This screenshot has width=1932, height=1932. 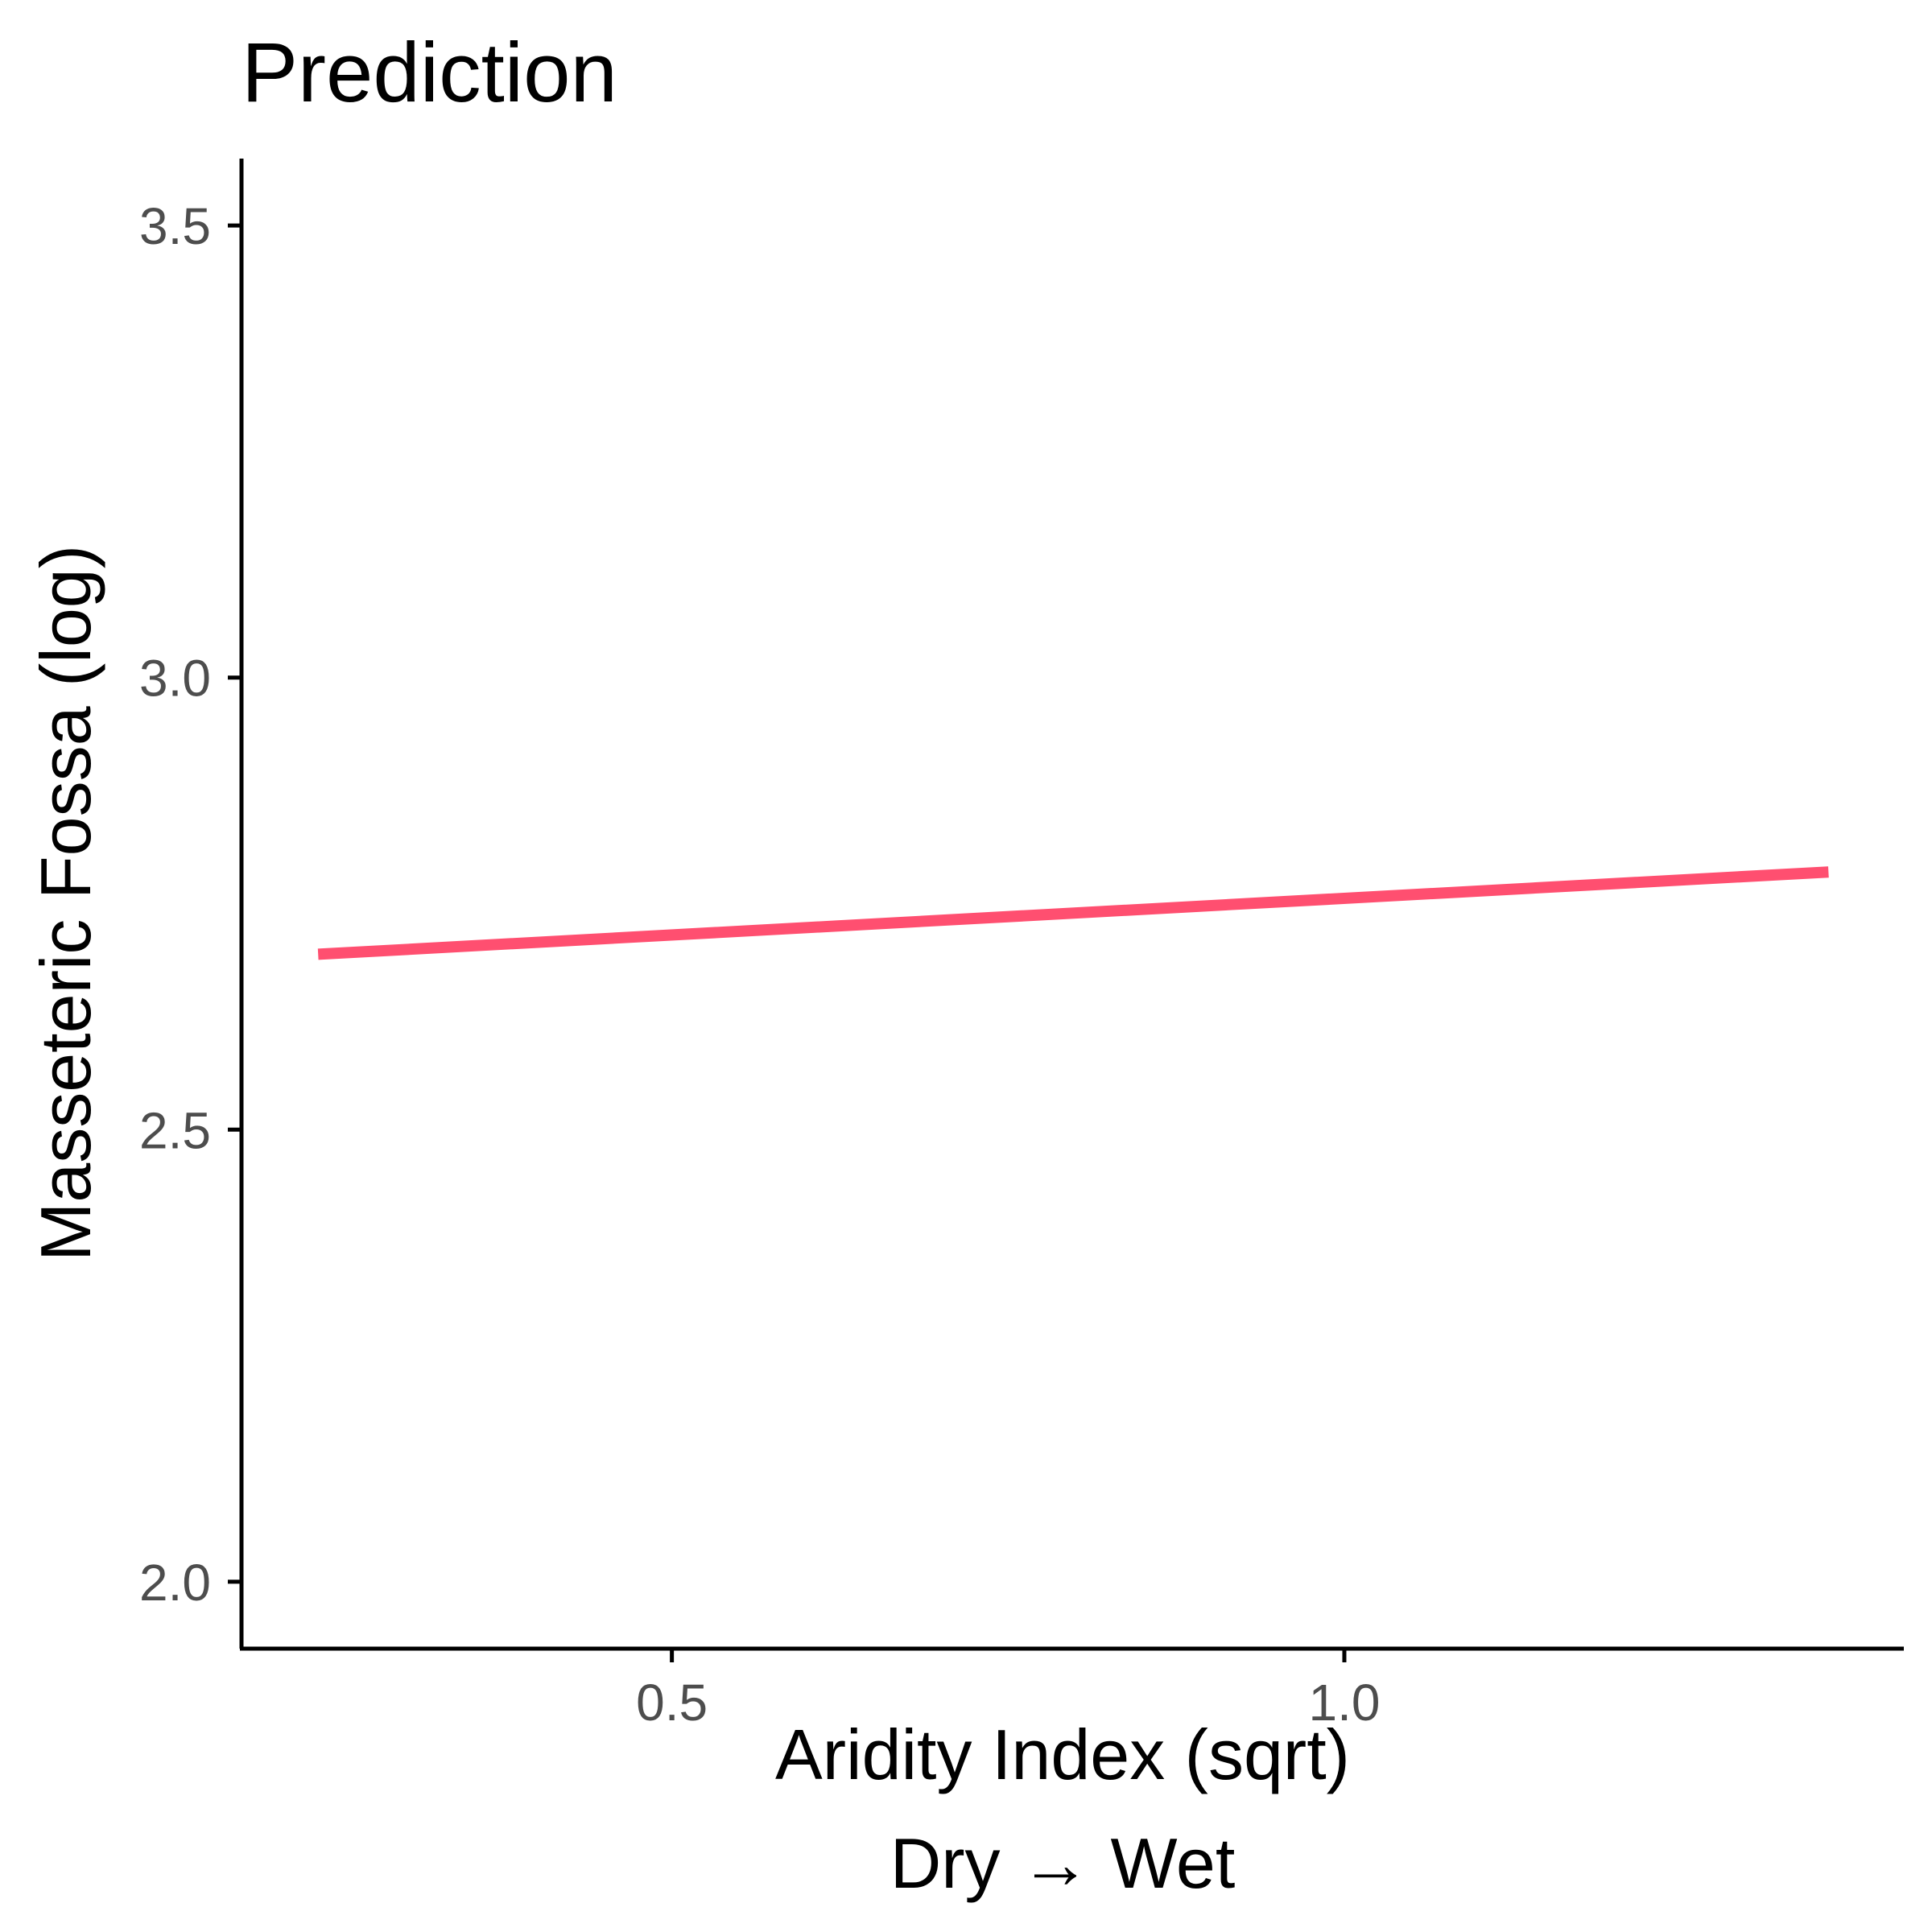 What do you see at coordinates (672, 1703) in the screenshot?
I see `x-tick-label: 0.5` at bounding box center [672, 1703].